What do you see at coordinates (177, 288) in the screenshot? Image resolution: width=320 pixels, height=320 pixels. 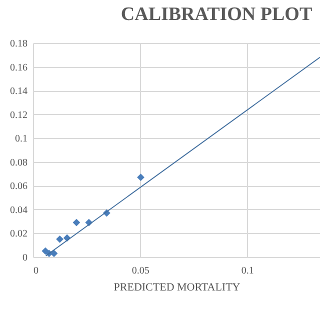 I see `x-axis-title: PREDICTED MORTALITY` at bounding box center [177, 288].